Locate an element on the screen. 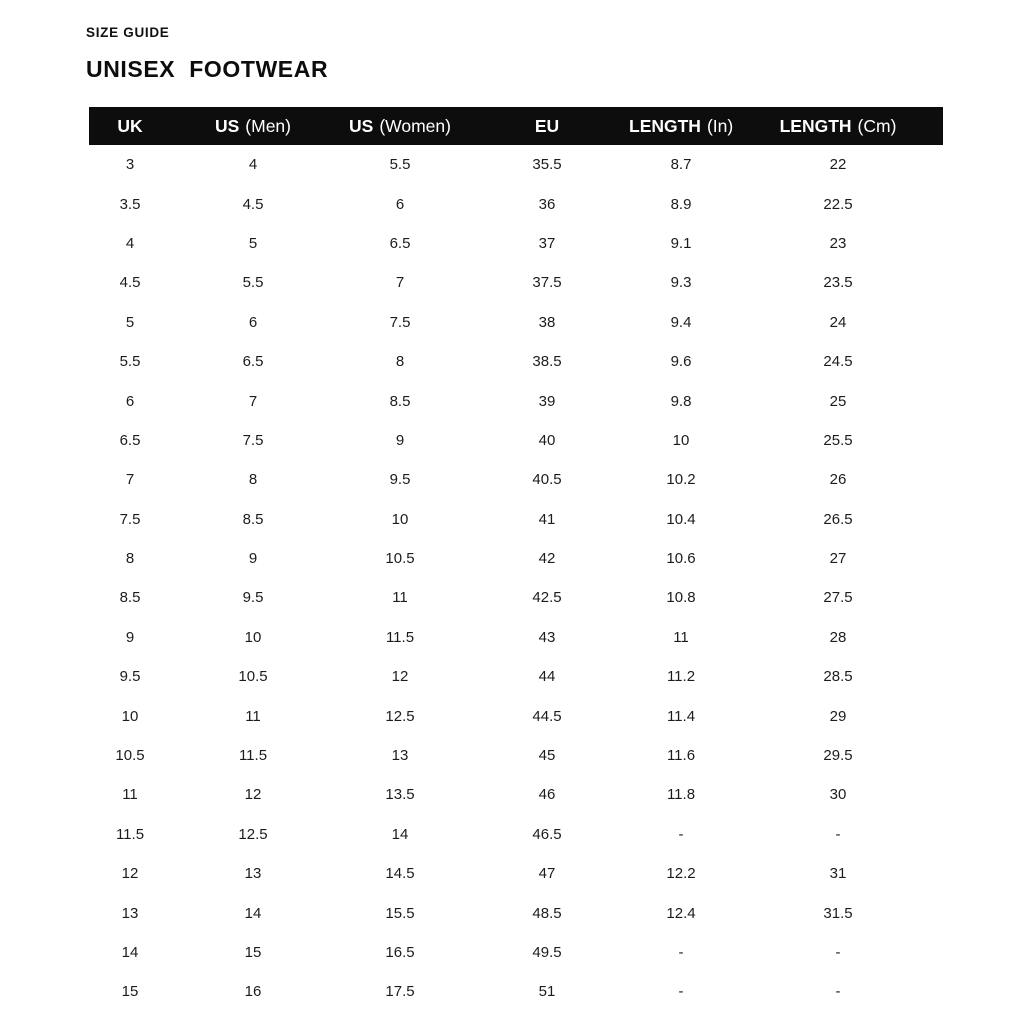 The image size is (1024, 1024). size-cell: 28.5 is located at coordinates (838, 677).